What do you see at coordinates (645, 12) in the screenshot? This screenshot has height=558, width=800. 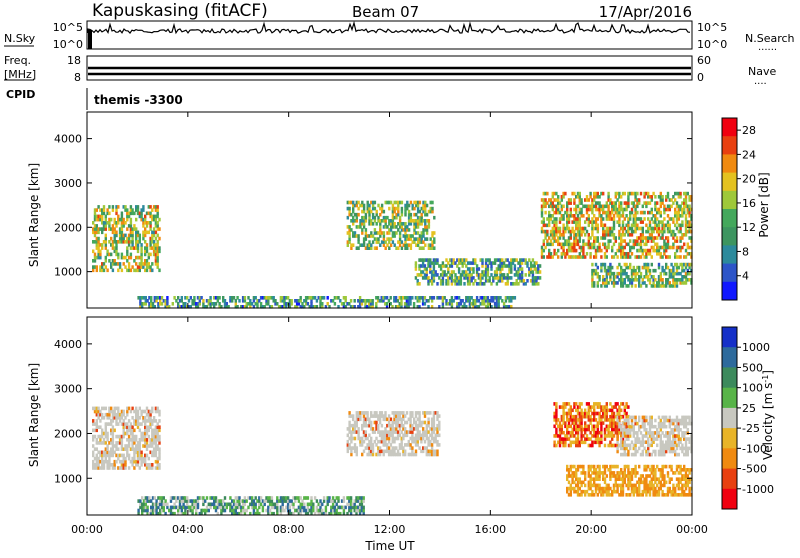 I see `date-label: 17/Apr/2016` at bounding box center [645, 12].